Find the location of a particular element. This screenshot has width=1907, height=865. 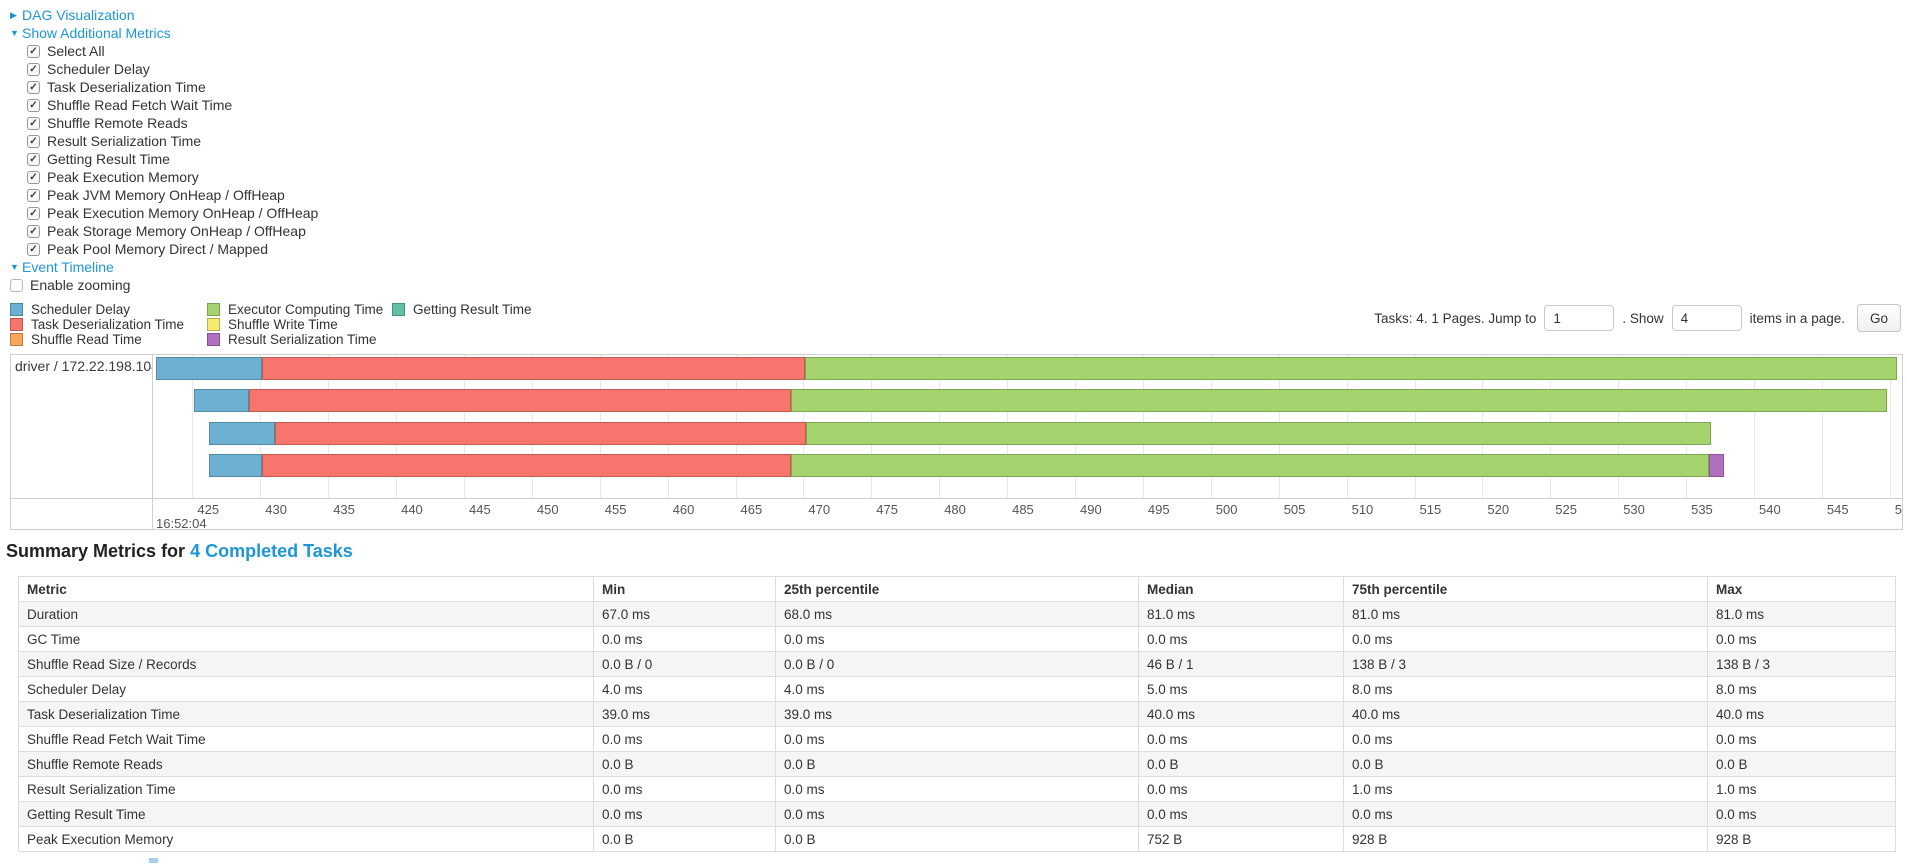

metric-checkbox-item: ✓ Task Deserialization Time is located at coordinates (172, 87).